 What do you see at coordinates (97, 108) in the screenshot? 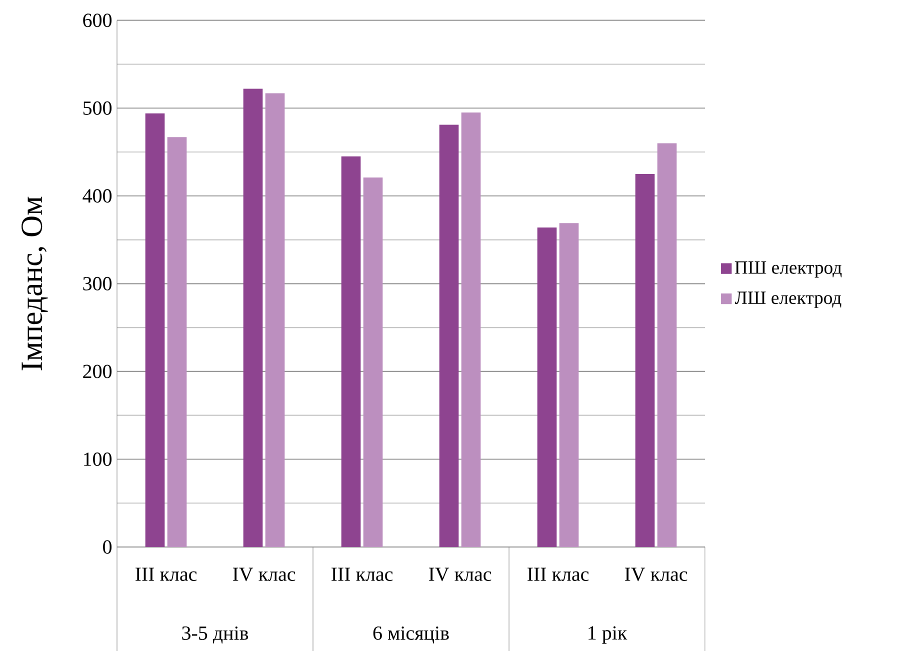
I see `y-tick-label: 500` at bounding box center [97, 108].